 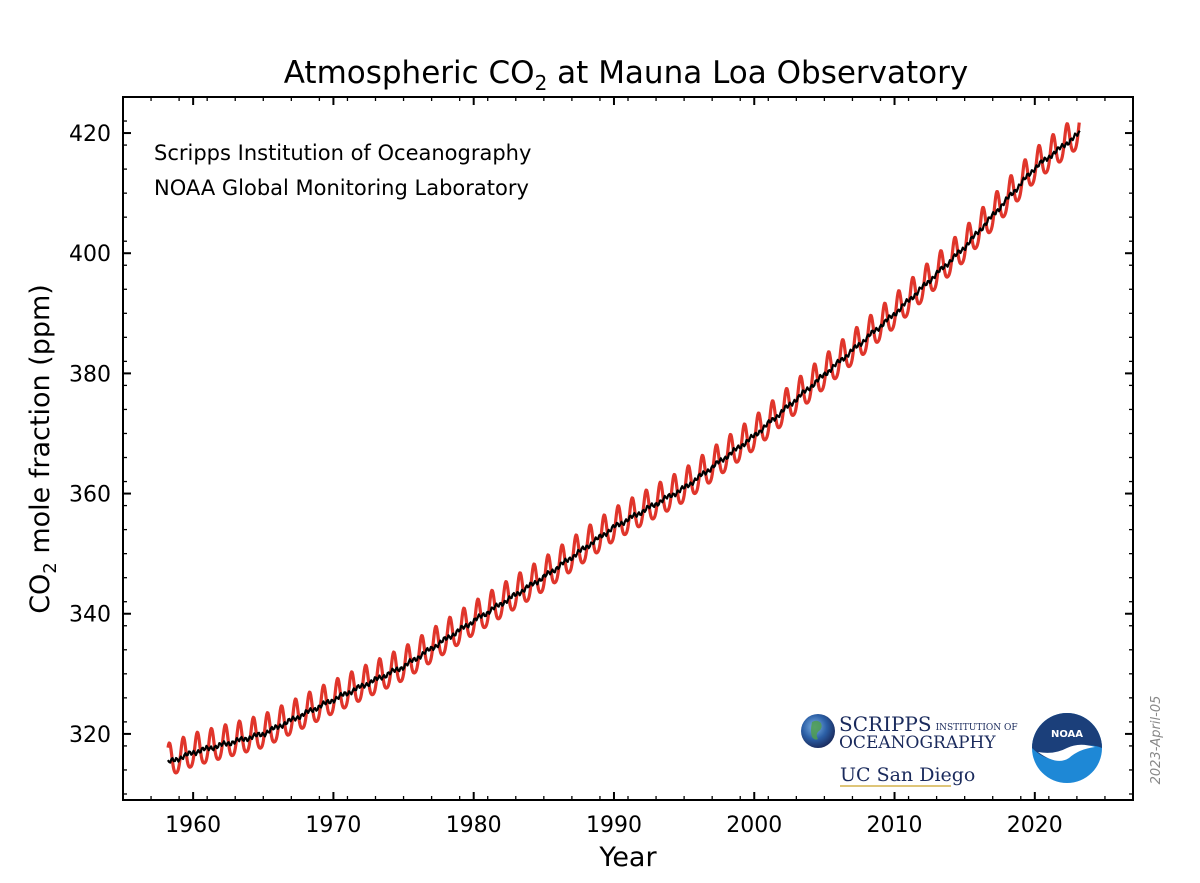 What do you see at coordinates (907, 775) in the screenshot?
I see `ucsd-wordmark: UC San Diego` at bounding box center [907, 775].